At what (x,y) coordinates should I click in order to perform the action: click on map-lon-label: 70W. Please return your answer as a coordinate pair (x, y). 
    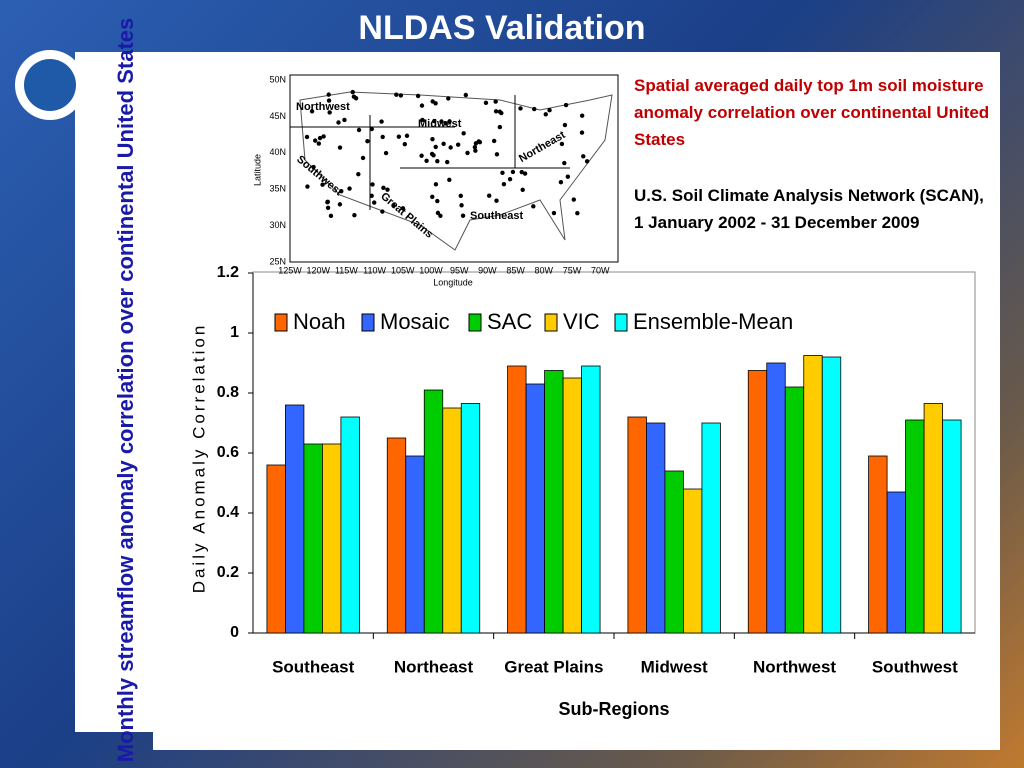
    Looking at the image, I should click on (600, 270).